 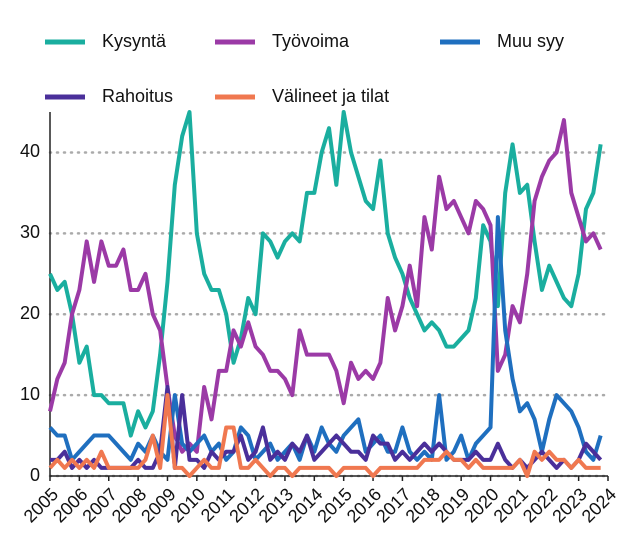 I want to click on y-tick-label: 20, so click(x=30, y=313).